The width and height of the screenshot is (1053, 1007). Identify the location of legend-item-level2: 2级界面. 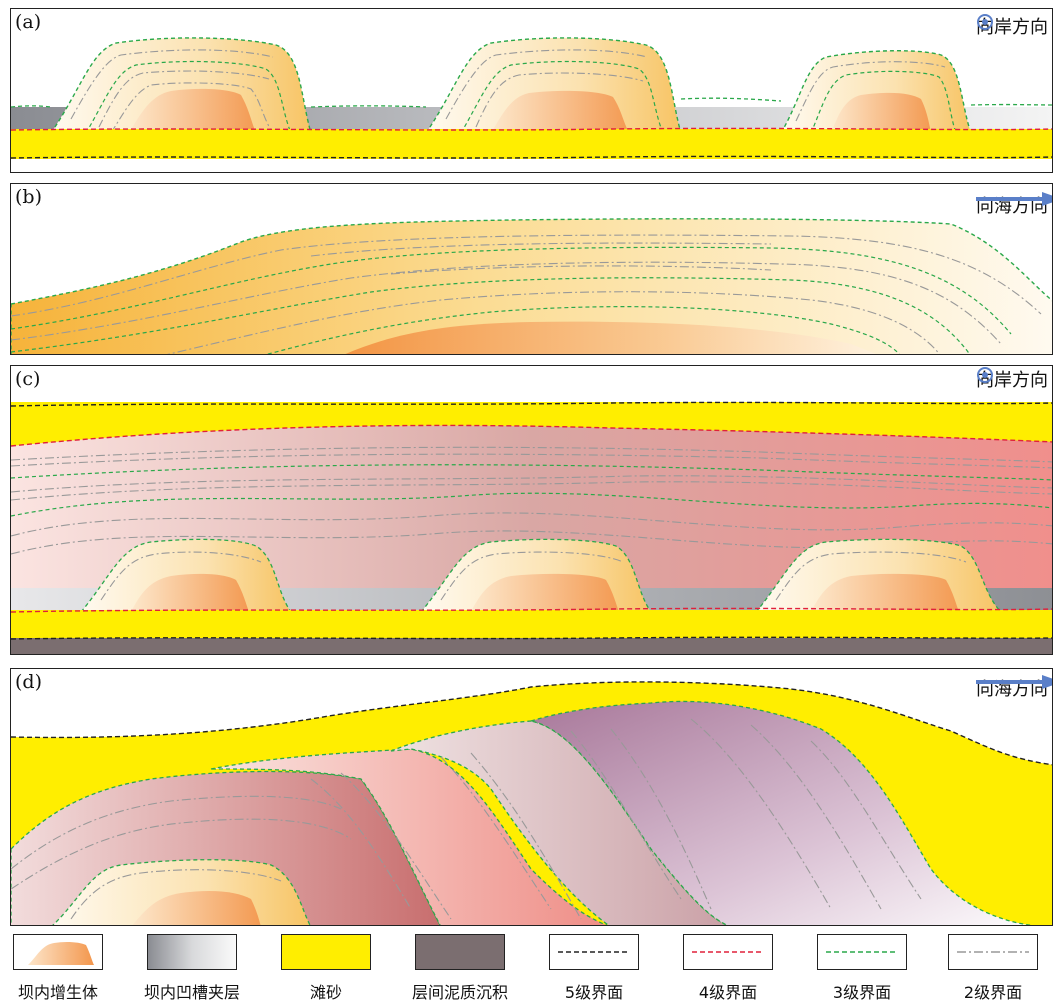
(993, 968).